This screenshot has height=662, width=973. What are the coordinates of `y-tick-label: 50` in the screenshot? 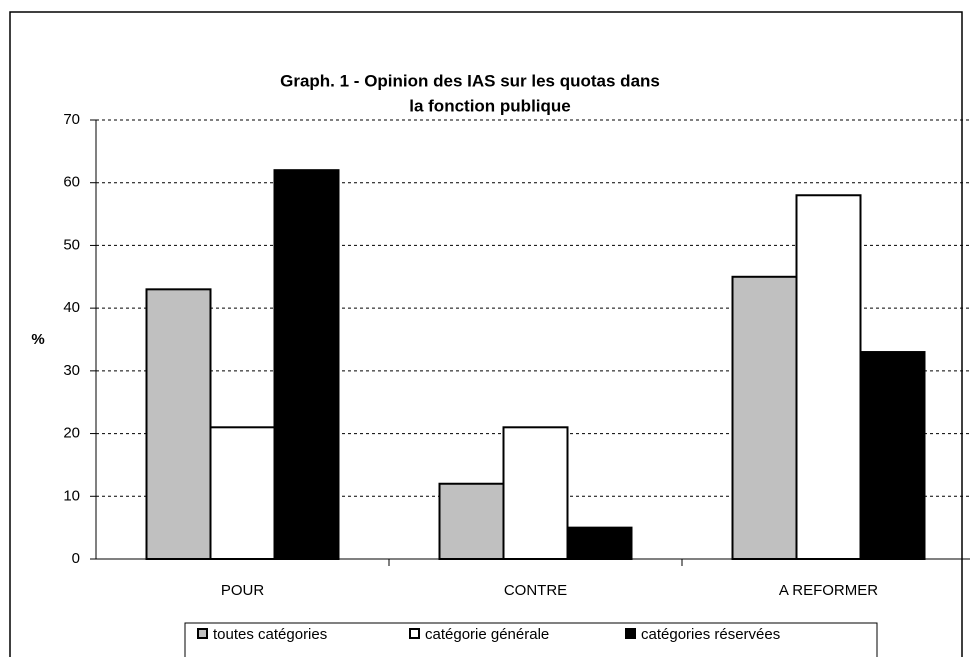 It's located at (71, 244).